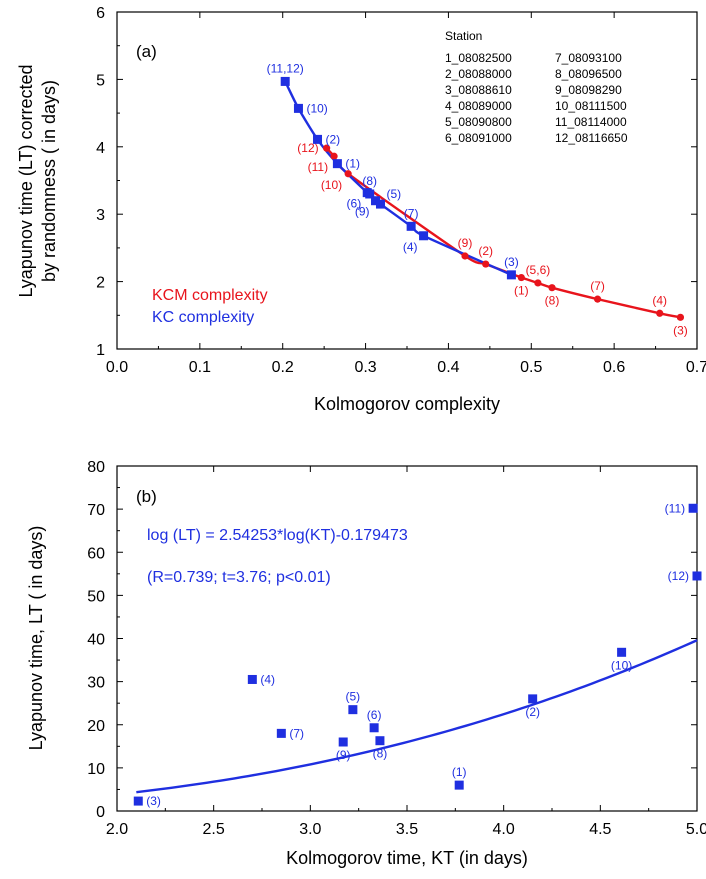 This screenshot has height=879, width=706. What do you see at coordinates (96, 467) in the screenshot?
I see `panel-b-y-tick-label: 80` at bounding box center [96, 467].